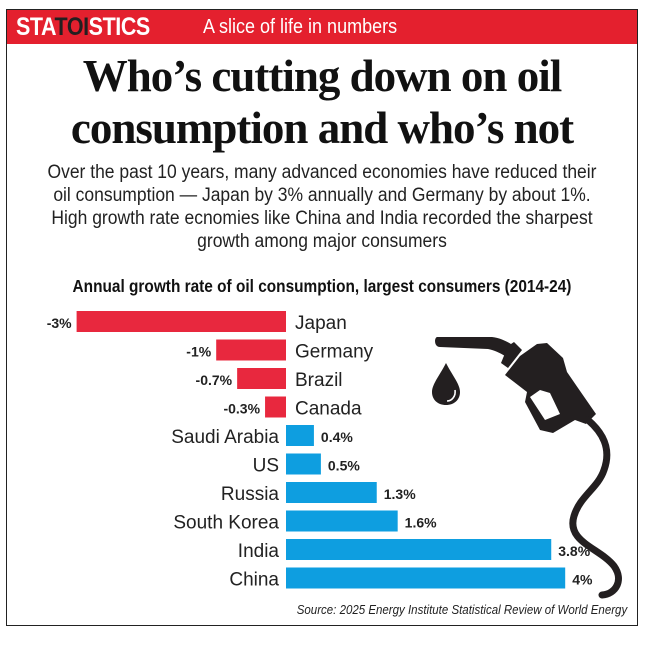 This screenshot has width=670, height=645. Describe the element at coordinates (574, 551) in the screenshot. I see `value-label-india: 3.8%` at that location.